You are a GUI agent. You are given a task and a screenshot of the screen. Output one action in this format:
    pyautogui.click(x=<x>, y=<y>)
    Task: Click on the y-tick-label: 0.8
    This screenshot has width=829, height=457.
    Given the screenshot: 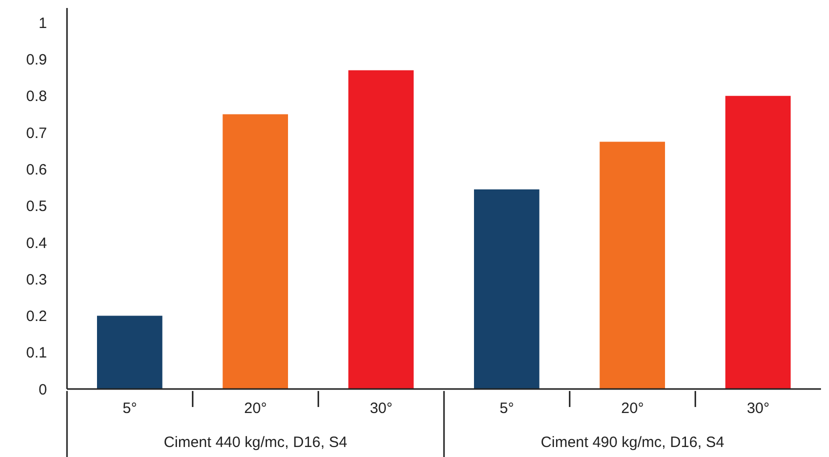 What is the action you would take?
    pyautogui.click(x=36, y=97)
    